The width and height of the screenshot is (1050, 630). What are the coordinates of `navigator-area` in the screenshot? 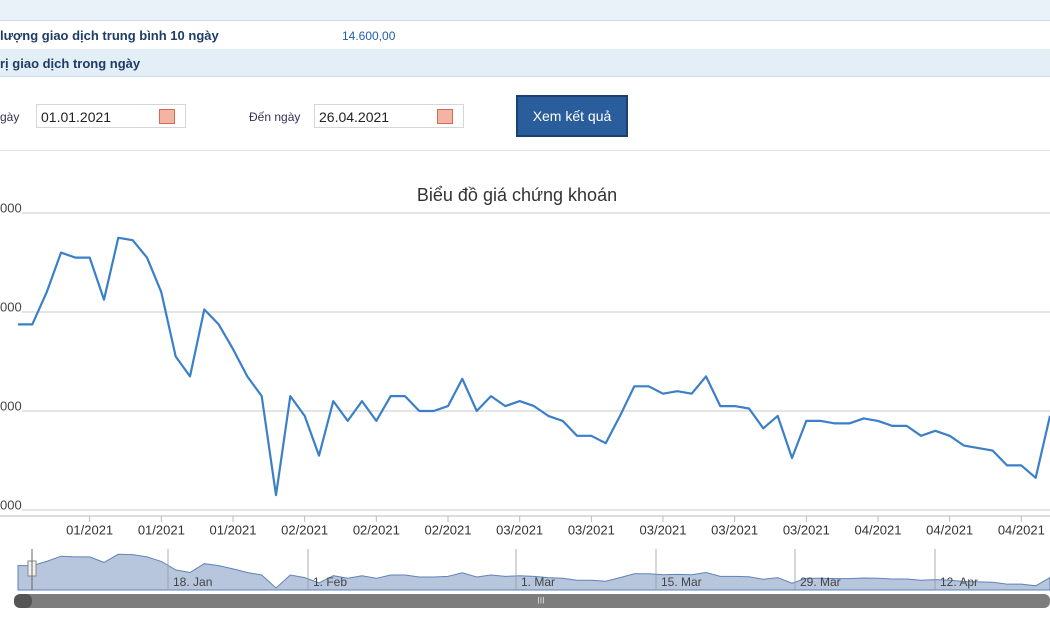 It's located at (533, 572).